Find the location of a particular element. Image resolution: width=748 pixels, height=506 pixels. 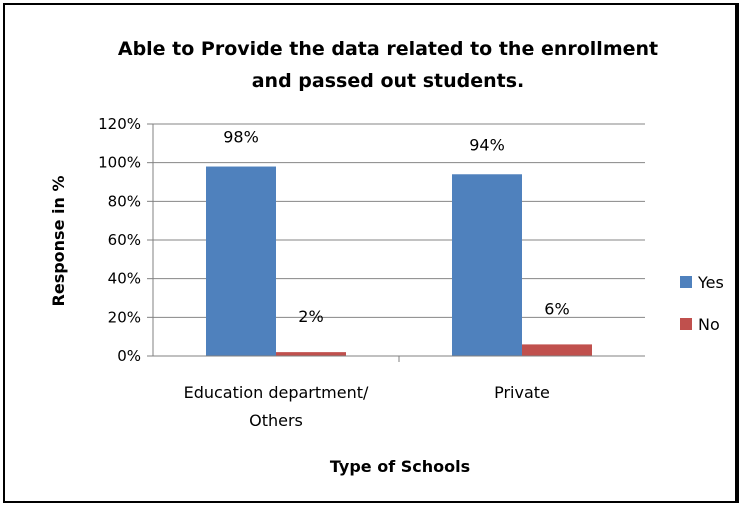

x-axis-title: Type of Schools is located at coordinates (400, 466).